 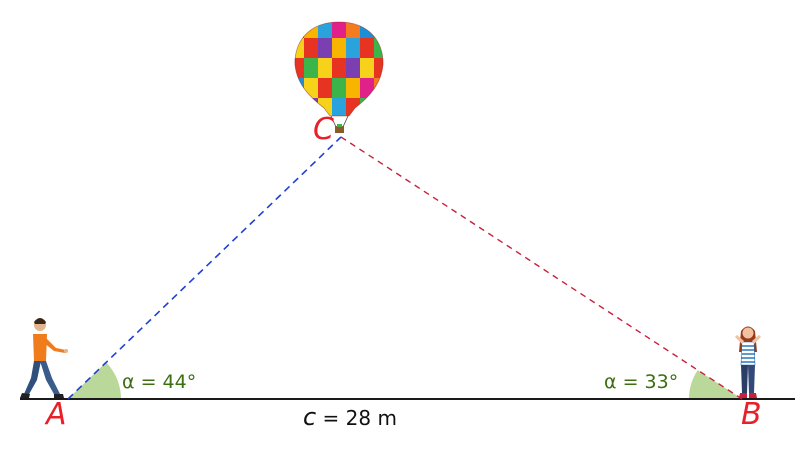 What do you see at coordinates (339, 77) in the screenshot?
I see `hot-air-balloon-icon` at bounding box center [339, 77].